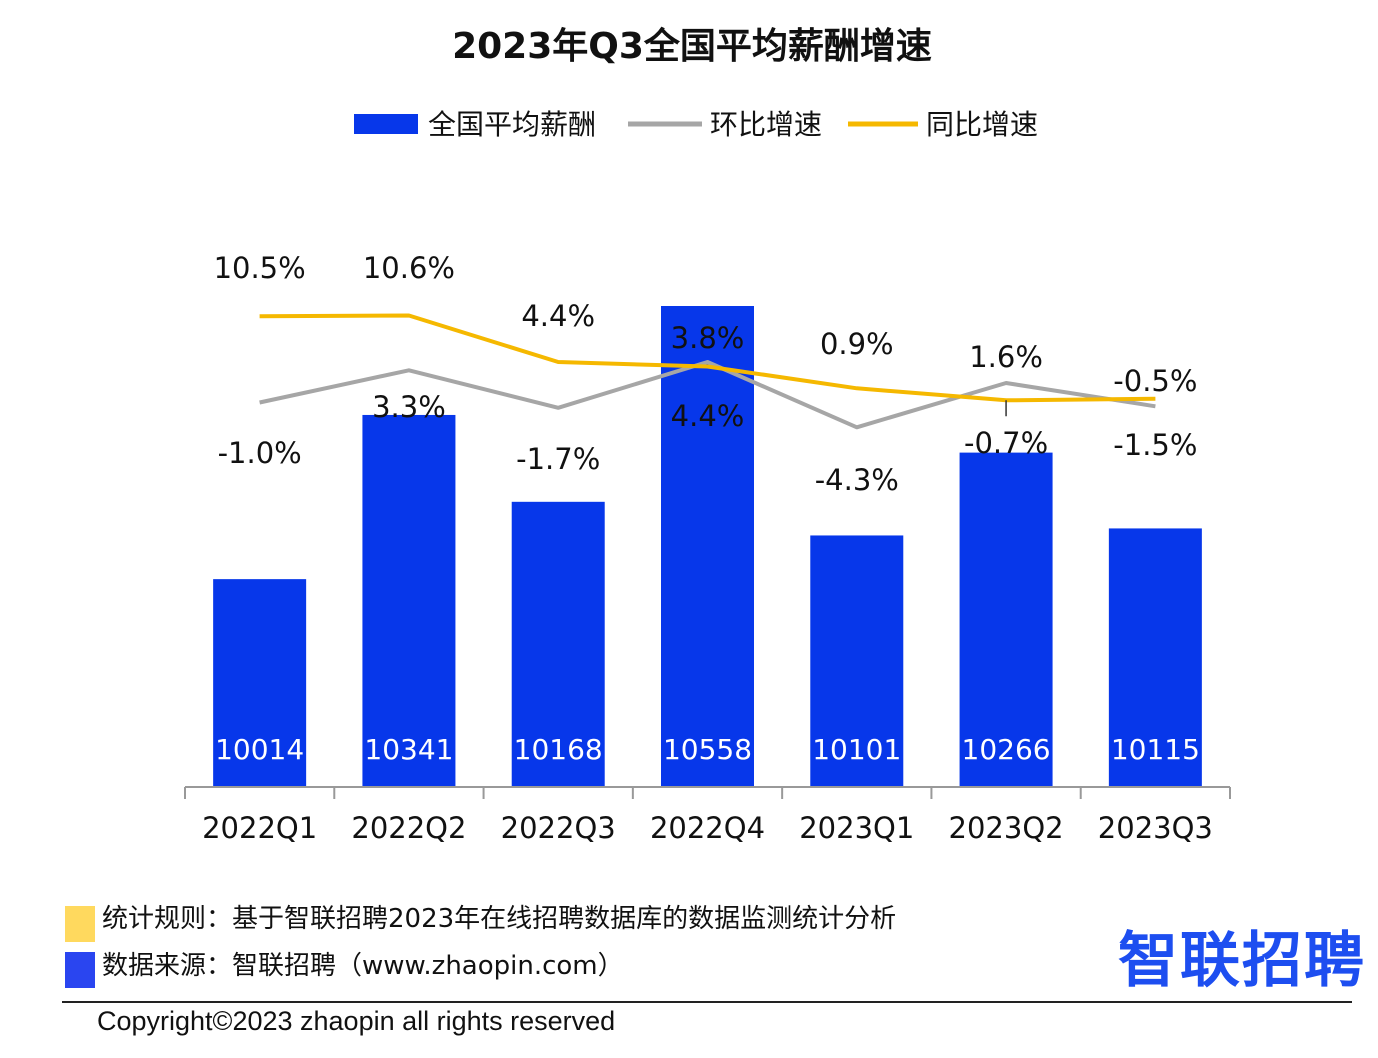 The image size is (1378, 1058). I want to click on mom-data-label: 3.3%, so click(409, 407).